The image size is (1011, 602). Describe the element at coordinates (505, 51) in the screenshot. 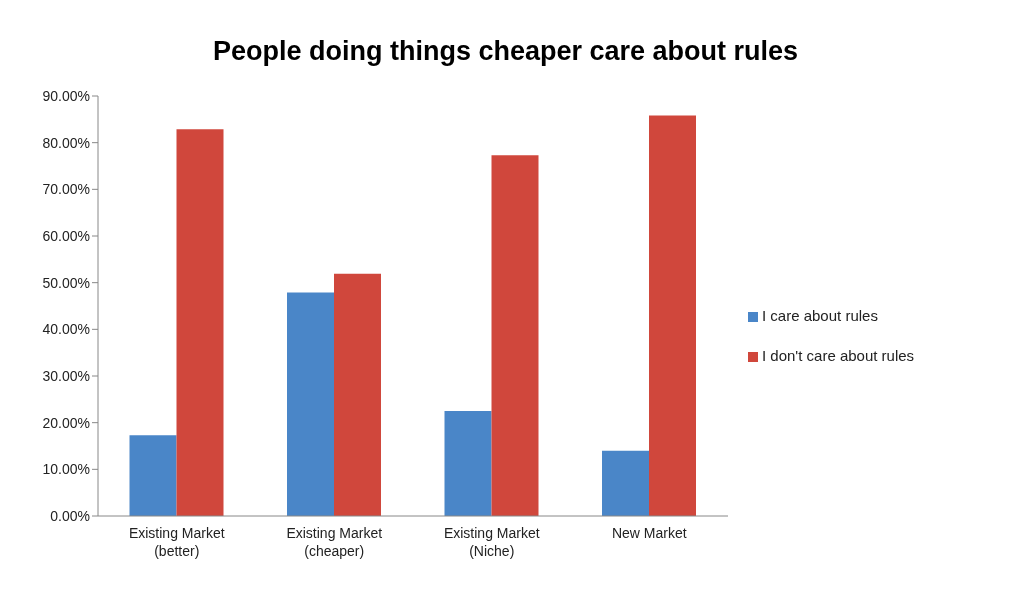

I see `chart-title: People doing things cheaper care about rules` at that location.